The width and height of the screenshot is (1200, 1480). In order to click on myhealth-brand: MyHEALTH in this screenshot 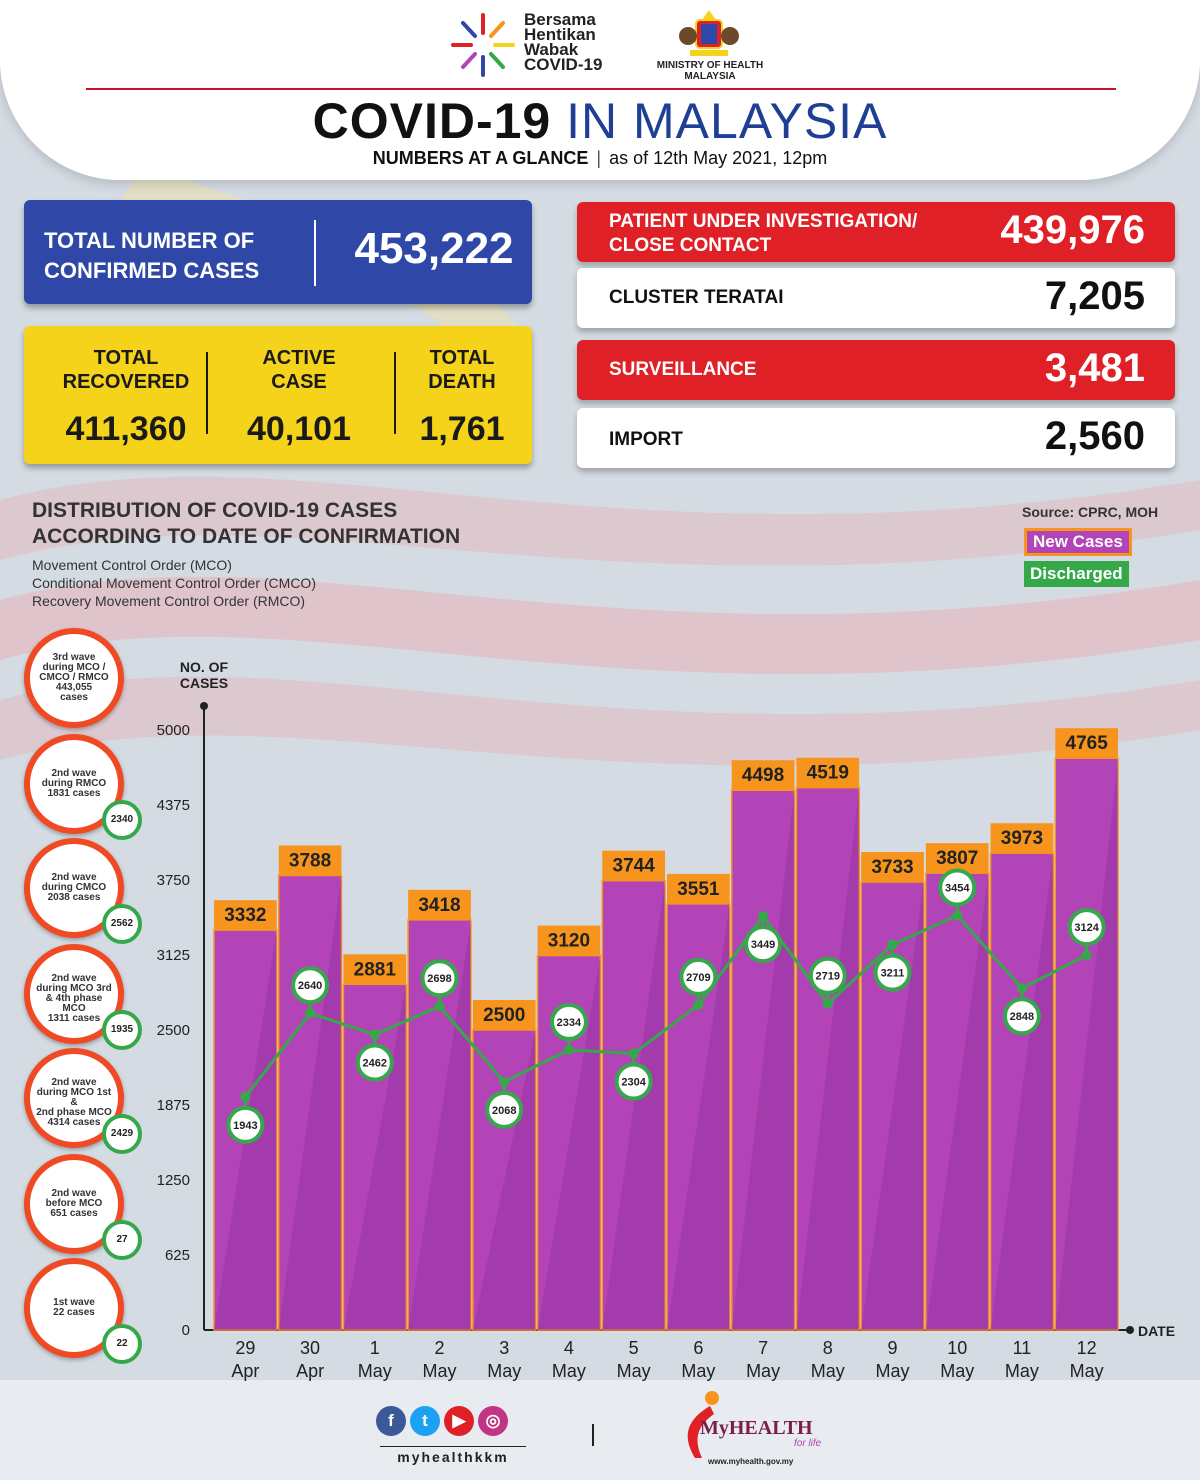, I will do `click(756, 1428)`.